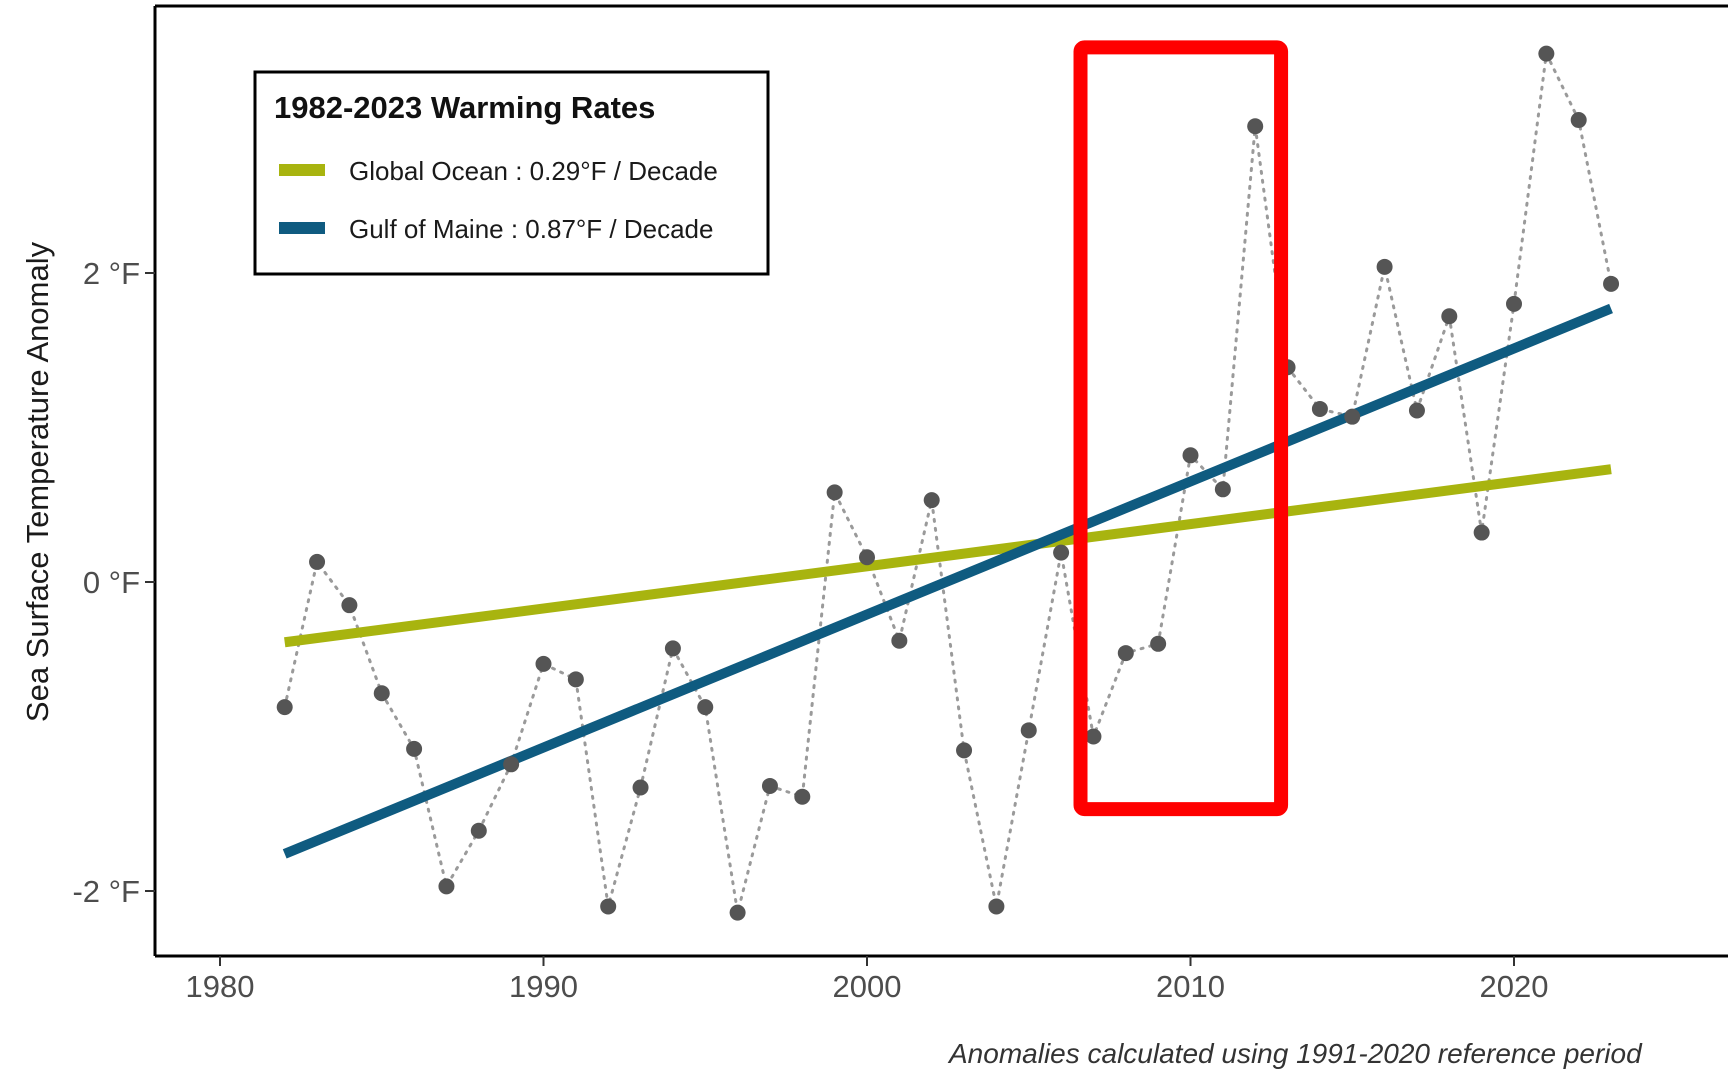 The height and width of the screenshot is (1070, 1728). I want to click on y-axis-title: Sea Surface Temperature Anomaly, so click(37, 481).